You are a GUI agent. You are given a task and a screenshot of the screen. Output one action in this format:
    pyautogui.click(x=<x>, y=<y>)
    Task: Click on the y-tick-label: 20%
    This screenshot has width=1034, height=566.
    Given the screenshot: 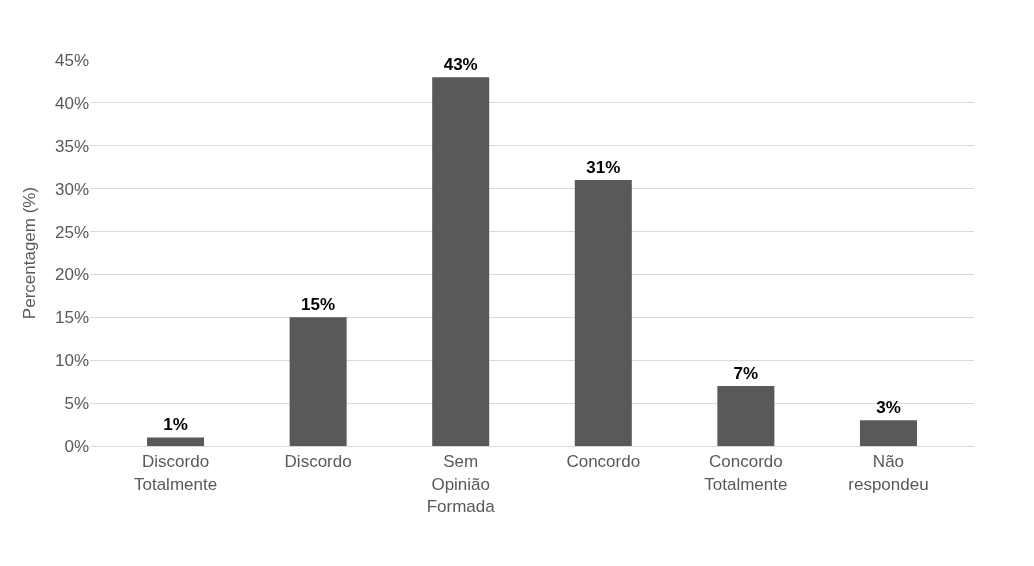 What is the action you would take?
    pyautogui.click(x=71, y=275)
    